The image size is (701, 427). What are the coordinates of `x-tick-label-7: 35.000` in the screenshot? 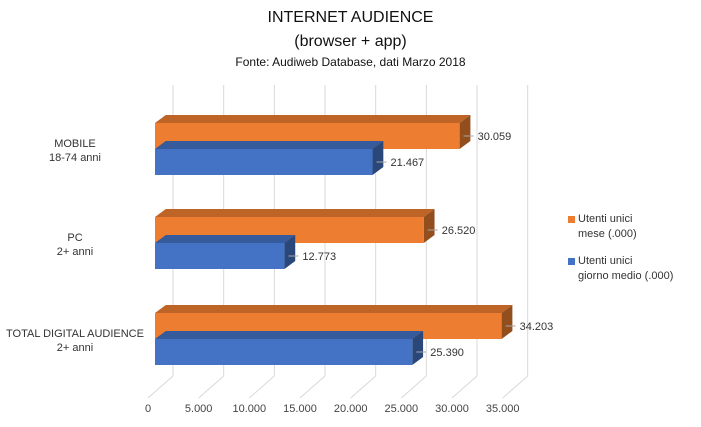 It's located at (503, 409).